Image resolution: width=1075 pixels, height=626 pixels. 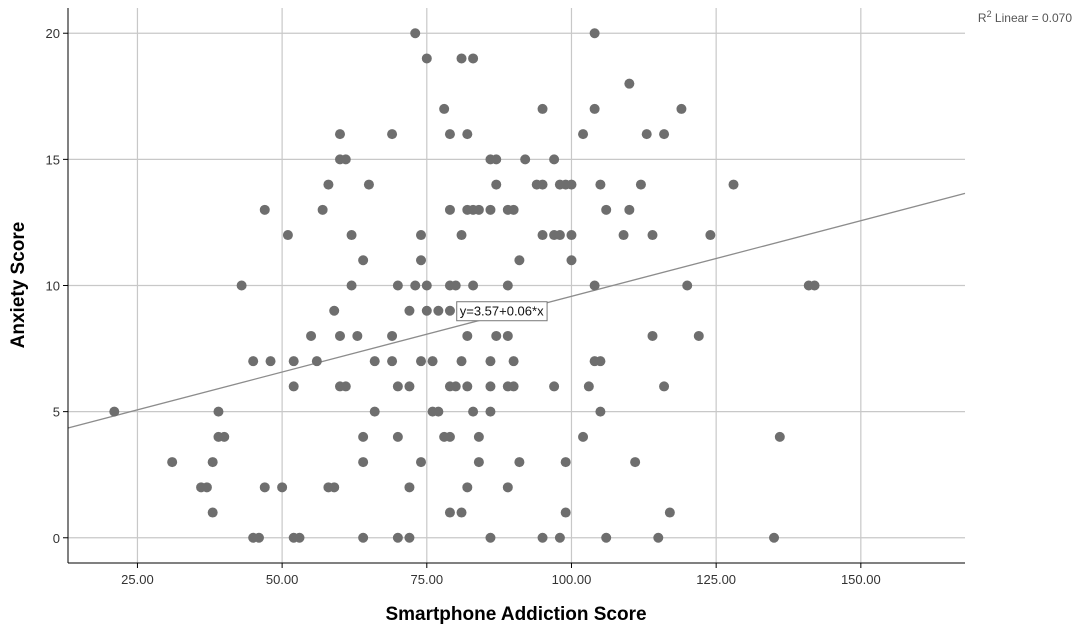 What do you see at coordinates (861, 579) in the screenshot?
I see `x-tick-label: 150.00` at bounding box center [861, 579].